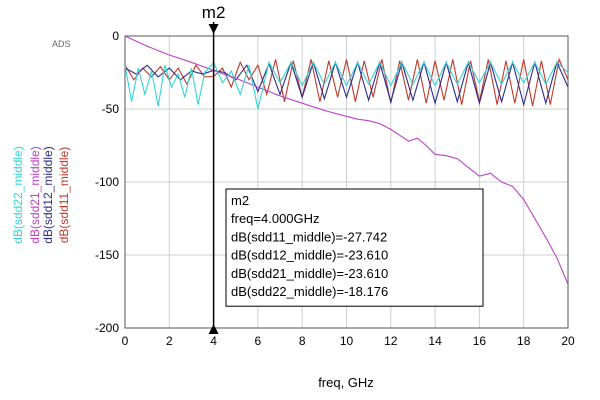 The height and width of the screenshot is (400, 600). What do you see at coordinates (309, 273) in the screenshot?
I see `marker-readout-line: dB(sdd21_middle)=-23.610` at bounding box center [309, 273].